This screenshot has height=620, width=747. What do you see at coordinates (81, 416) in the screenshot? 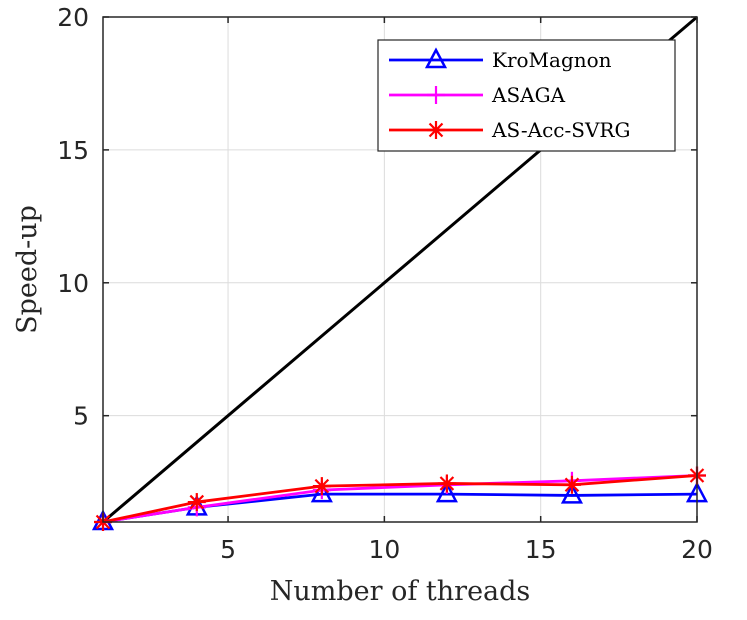
I see `y-tick-label: 5` at bounding box center [81, 416].